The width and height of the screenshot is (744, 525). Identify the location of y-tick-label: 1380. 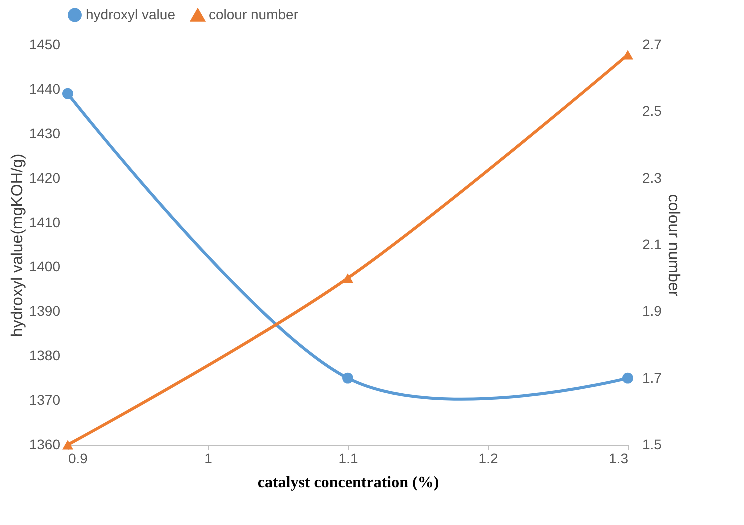
(45, 356).